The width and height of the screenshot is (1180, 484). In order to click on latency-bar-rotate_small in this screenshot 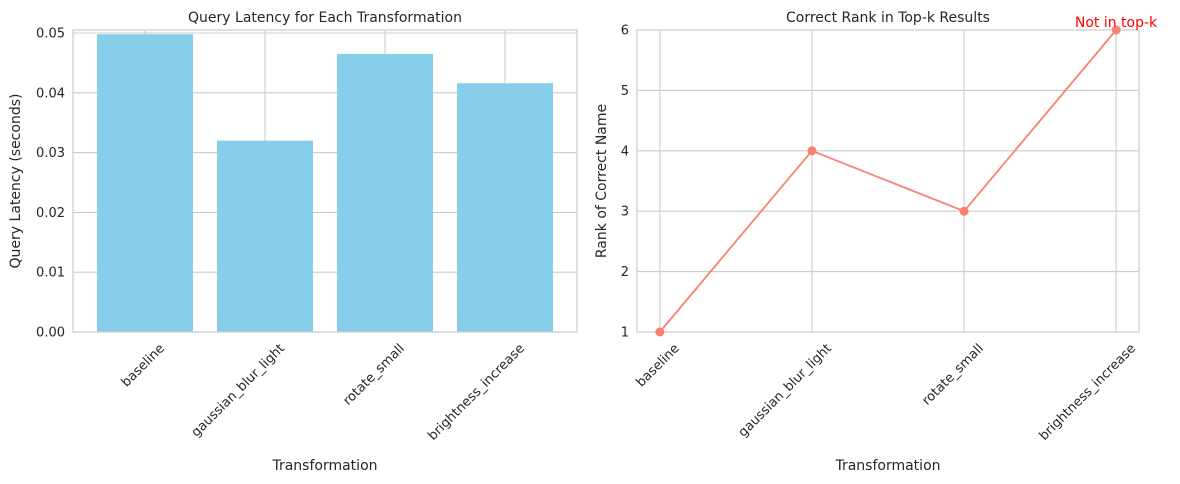, I will do `click(385, 193)`.